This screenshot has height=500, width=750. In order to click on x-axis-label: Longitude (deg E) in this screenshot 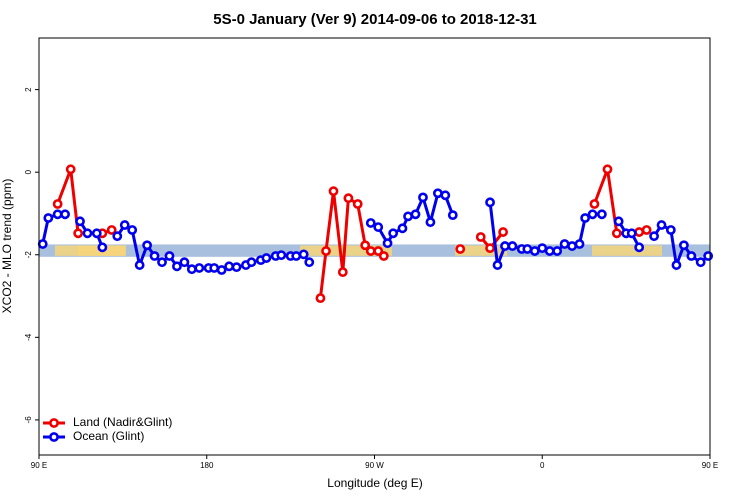, I will do `click(374, 483)`.